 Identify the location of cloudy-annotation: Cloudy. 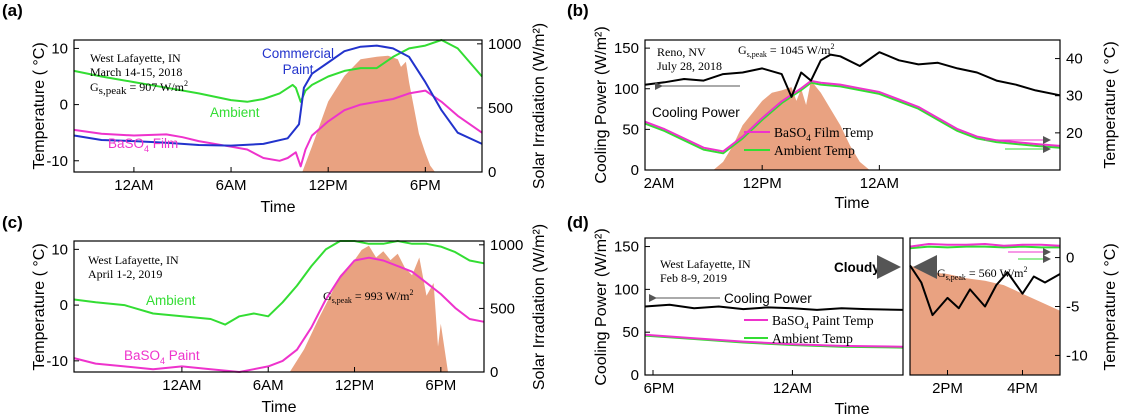
(857, 267).